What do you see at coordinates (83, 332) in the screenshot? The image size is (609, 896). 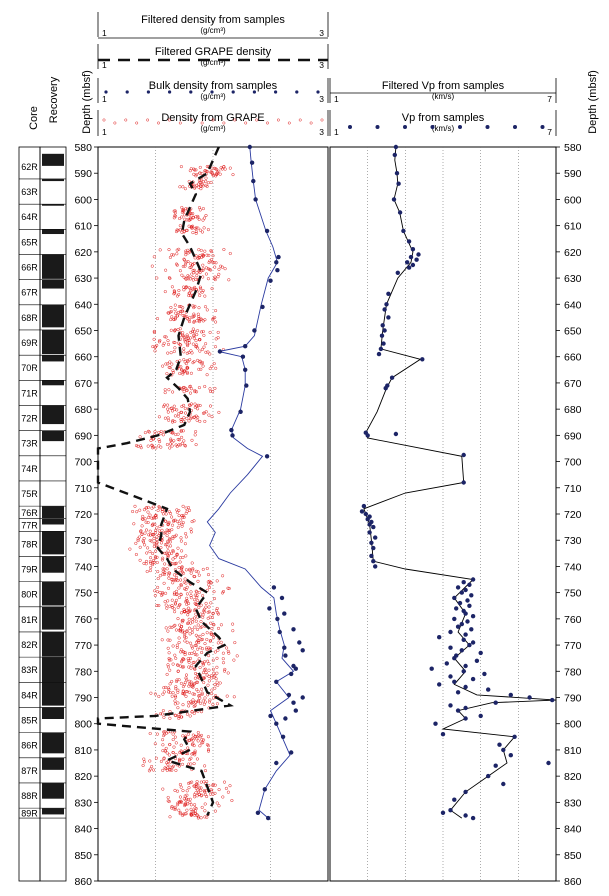 I see `depth-tick-label-left: 650` at bounding box center [83, 332].